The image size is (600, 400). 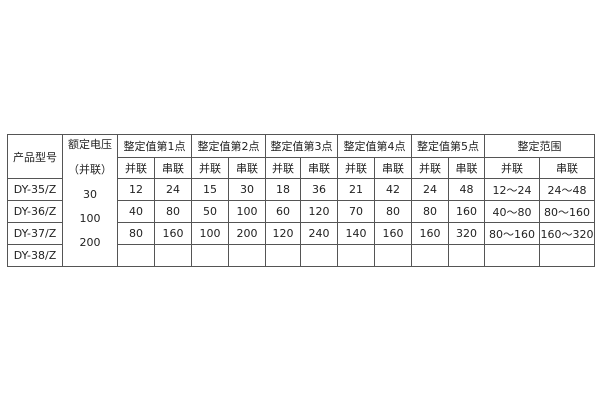 I want to click on header-model: 产品型号, so click(x=35, y=156).